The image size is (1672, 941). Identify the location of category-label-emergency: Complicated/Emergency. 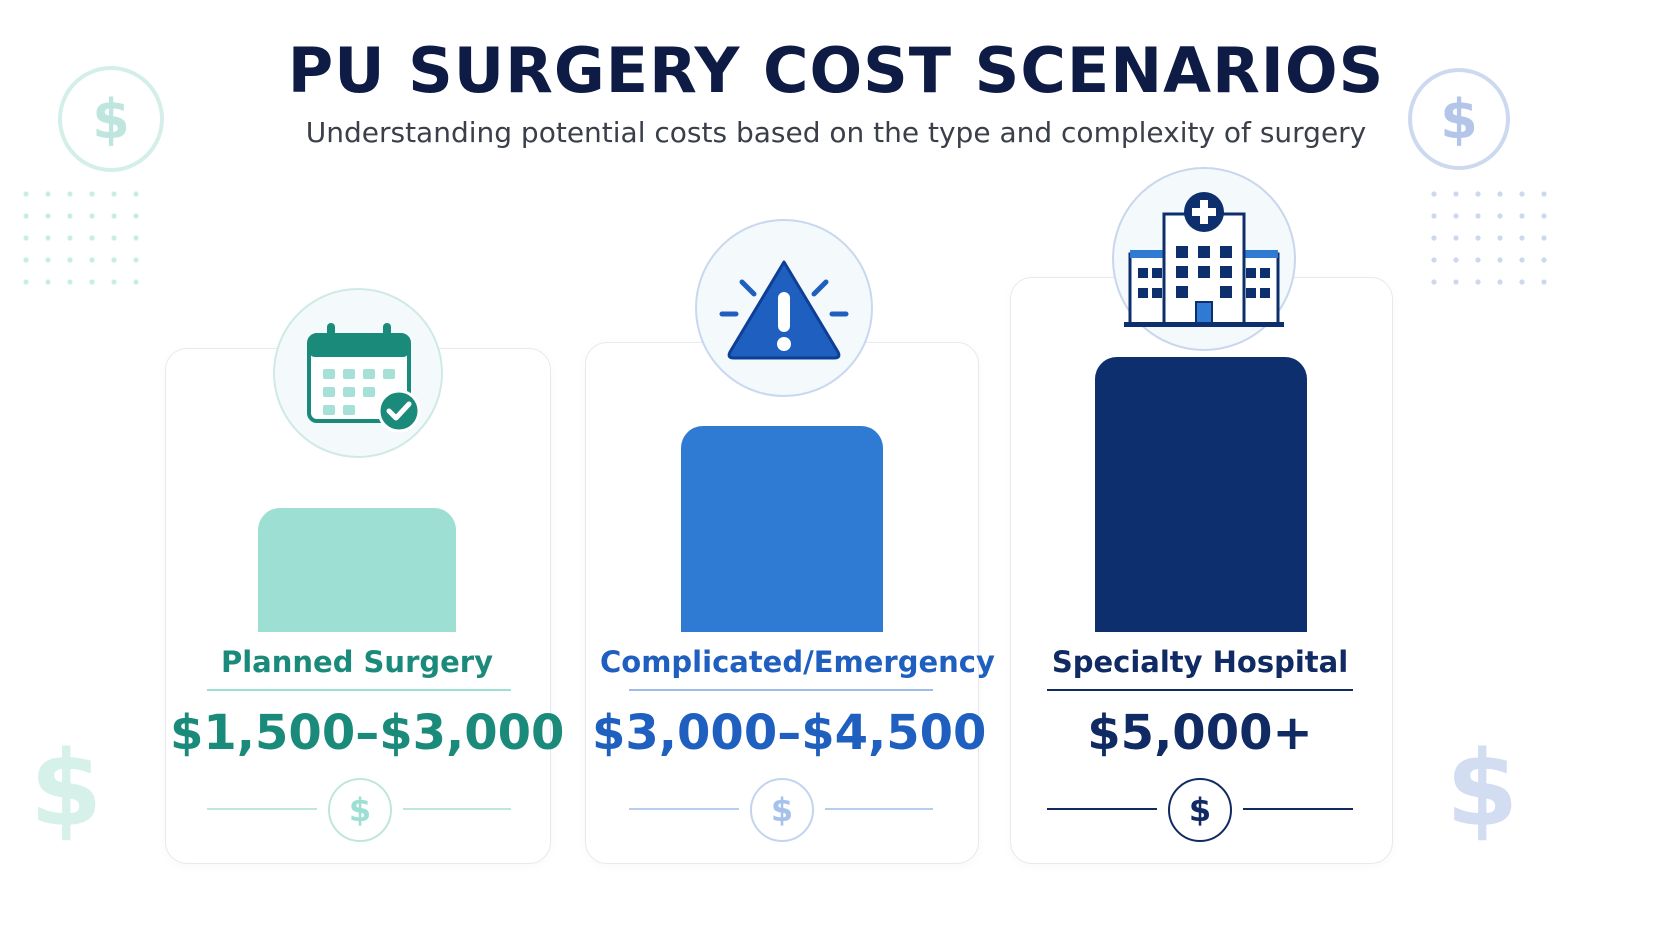
(797, 662).